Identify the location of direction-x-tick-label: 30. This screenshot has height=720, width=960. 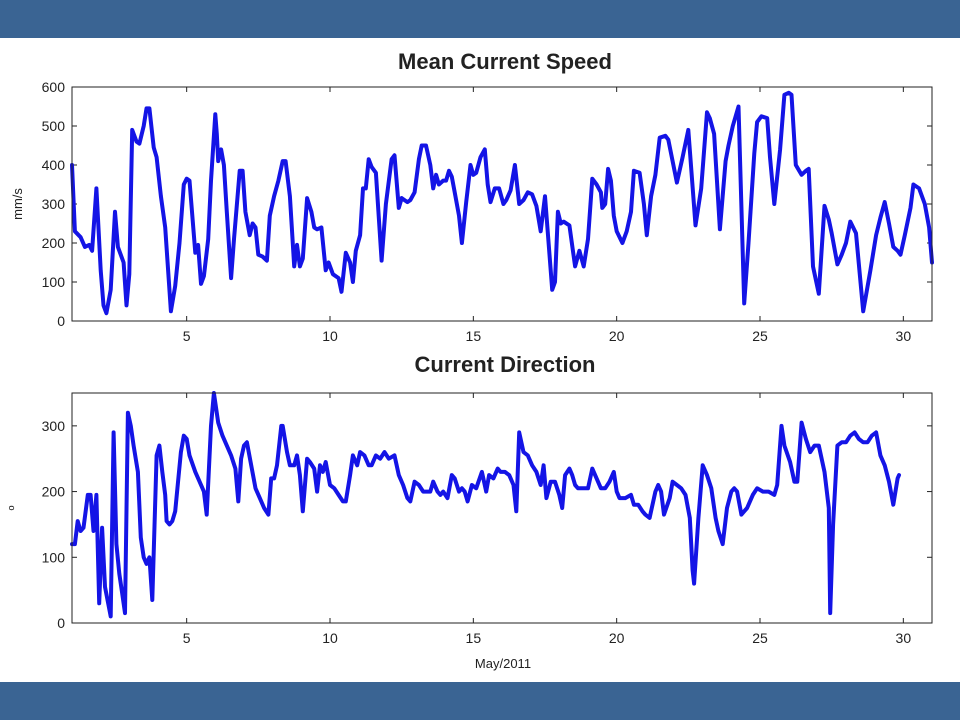
(904, 638).